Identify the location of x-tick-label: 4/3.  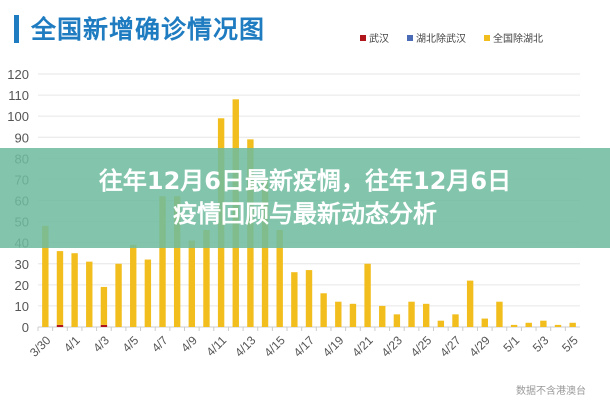
(101, 344).